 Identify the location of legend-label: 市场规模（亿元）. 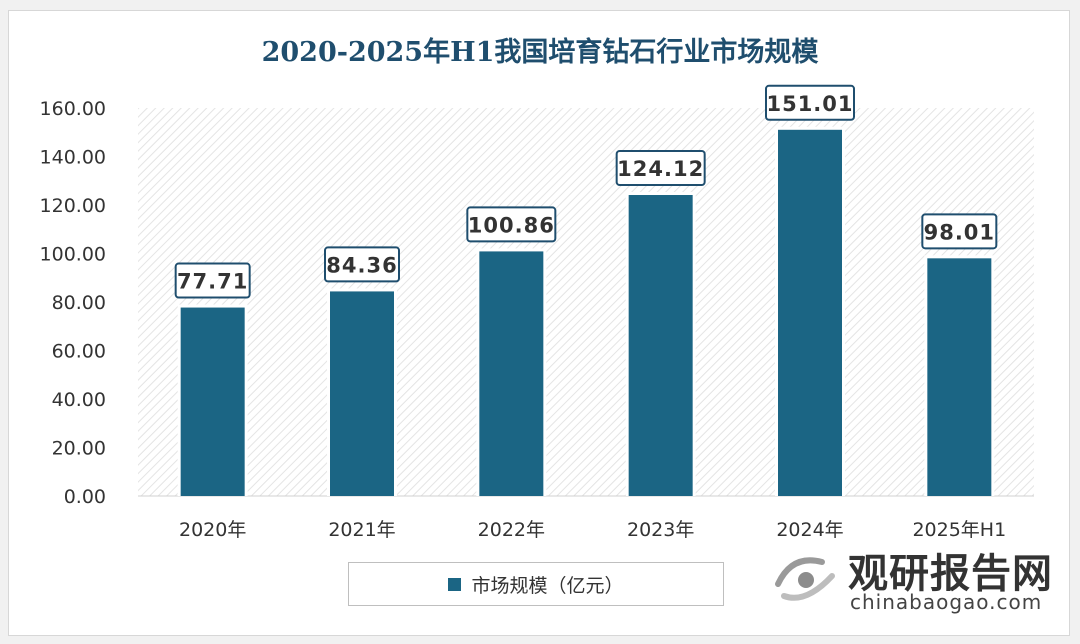
(547, 585).